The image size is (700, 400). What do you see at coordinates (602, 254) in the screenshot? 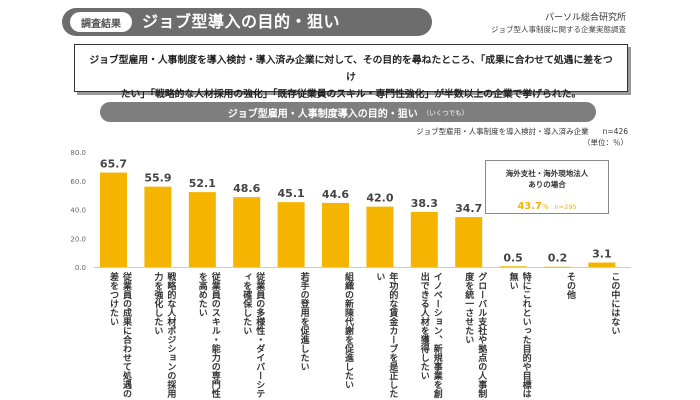
I see `bar-value-label: 3.1` at bounding box center [602, 254].